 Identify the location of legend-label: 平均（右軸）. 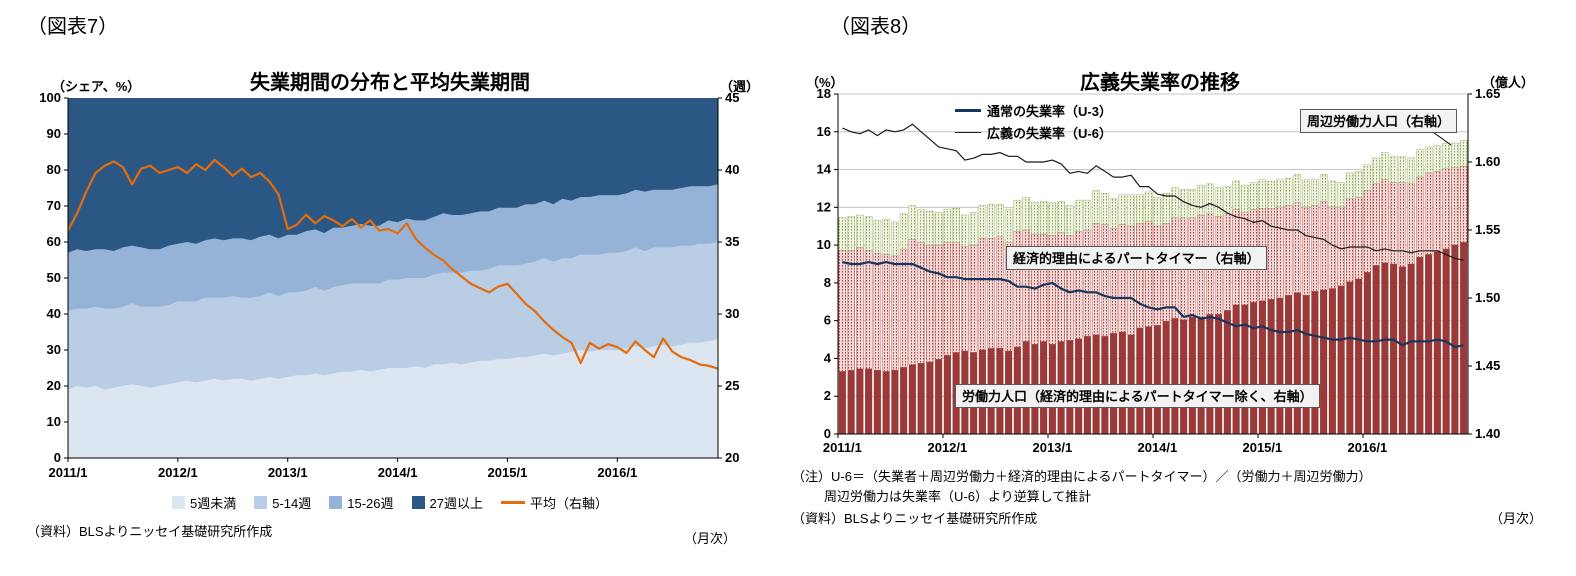
(568, 503).